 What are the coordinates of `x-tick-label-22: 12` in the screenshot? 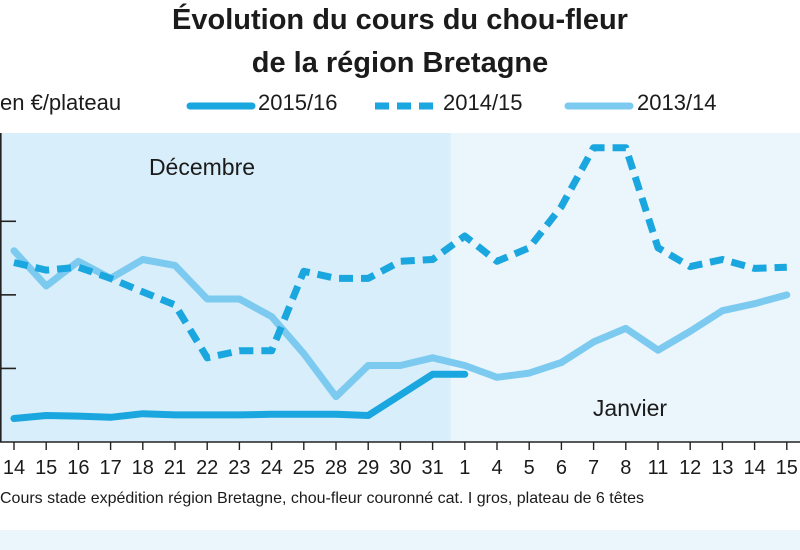 It's located at (690, 468).